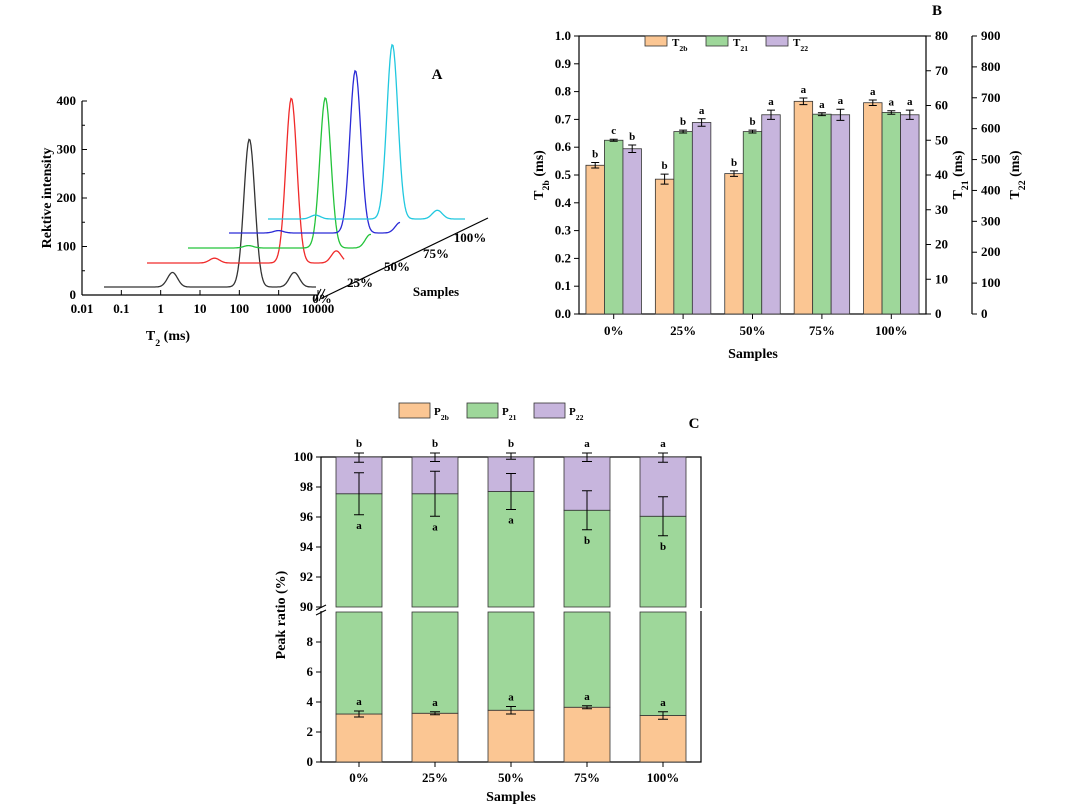  I want to click on panel-label-a: A, so click(437, 75).